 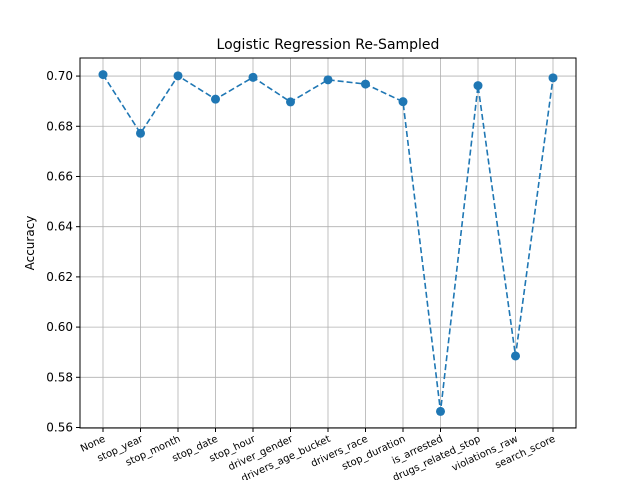 I want to click on y-tick-label: 0.56, so click(x=59, y=427).